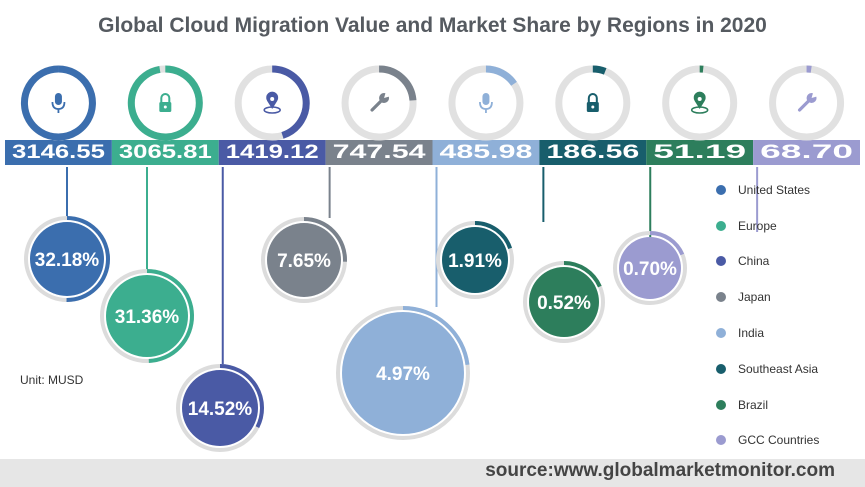  I want to click on bar-segment-japan, so click(379, 152).